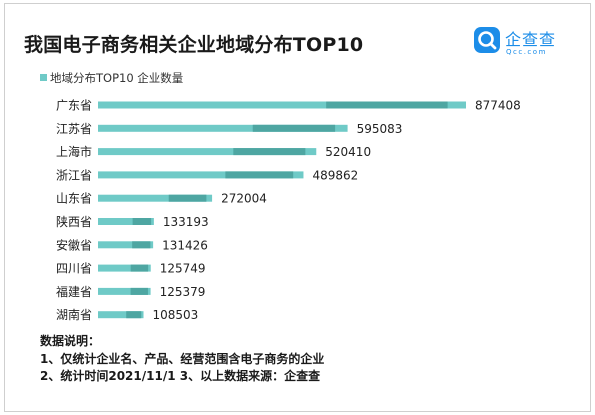  Describe the element at coordinates (186, 222) in the screenshot. I see `value-label: 133193` at that location.